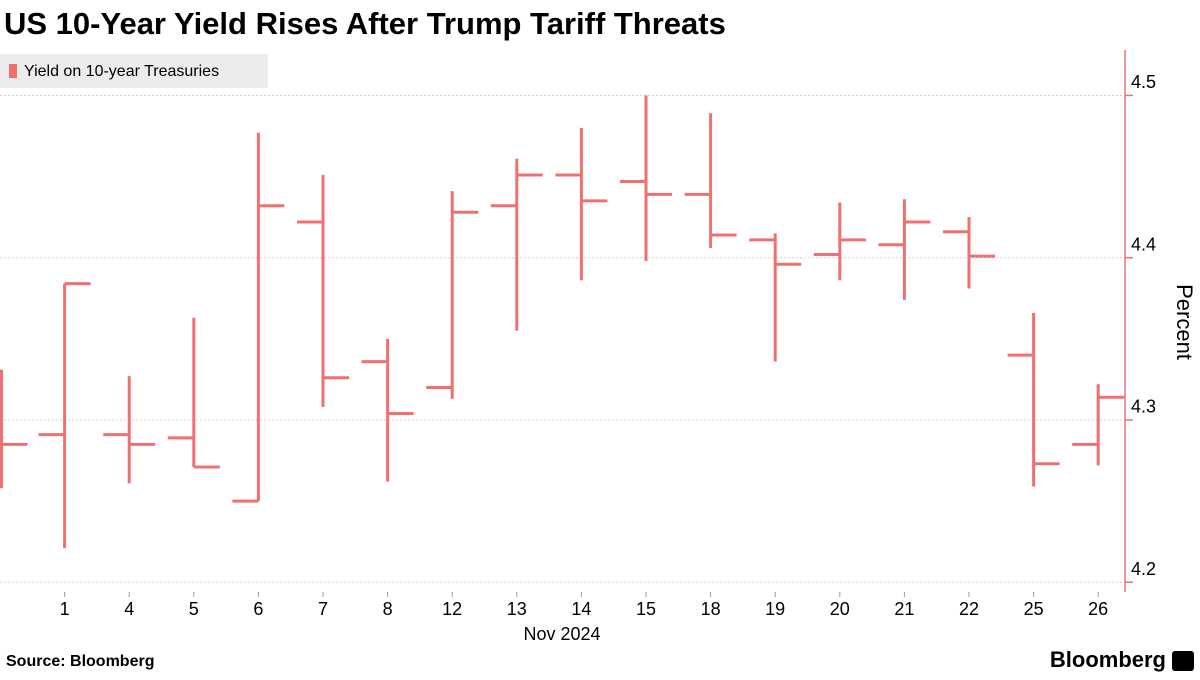 The width and height of the screenshot is (1200, 680). What do you see at coordinates (65, 609) in the screenshot?
I see `x-tick-label: 1` at bounding box center [65, 609].